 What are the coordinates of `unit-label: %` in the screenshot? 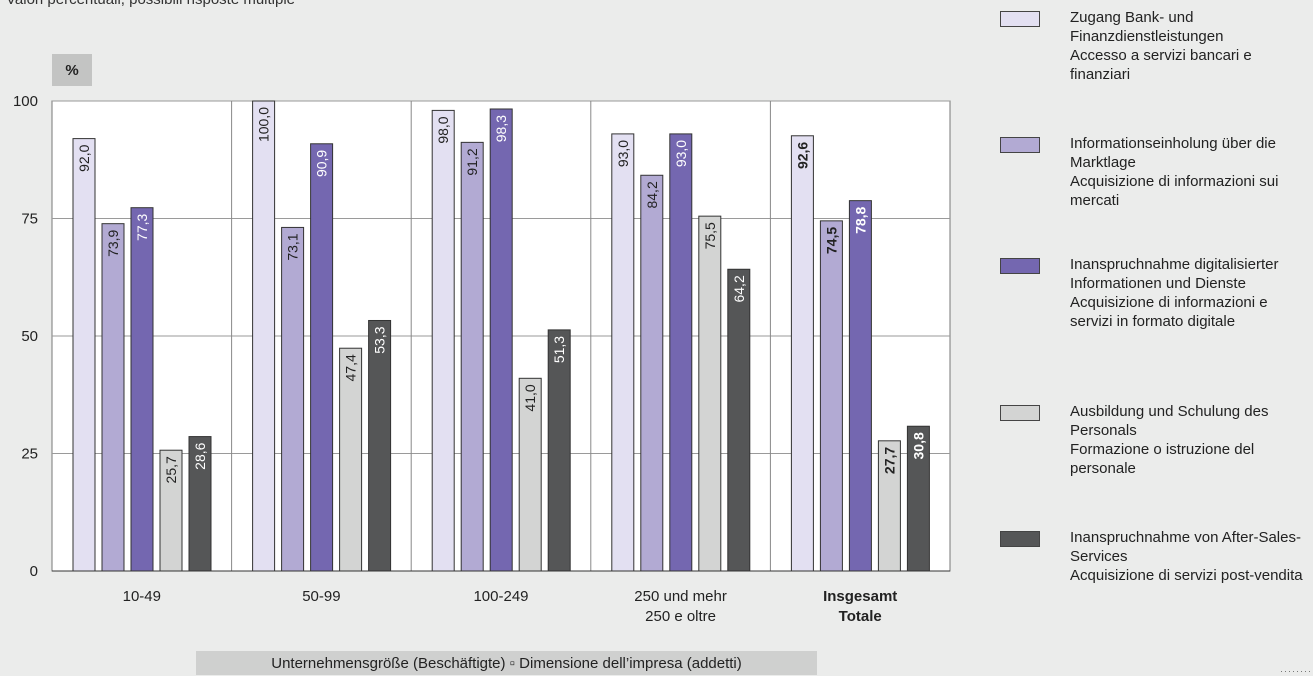 It's located at (72, 70).